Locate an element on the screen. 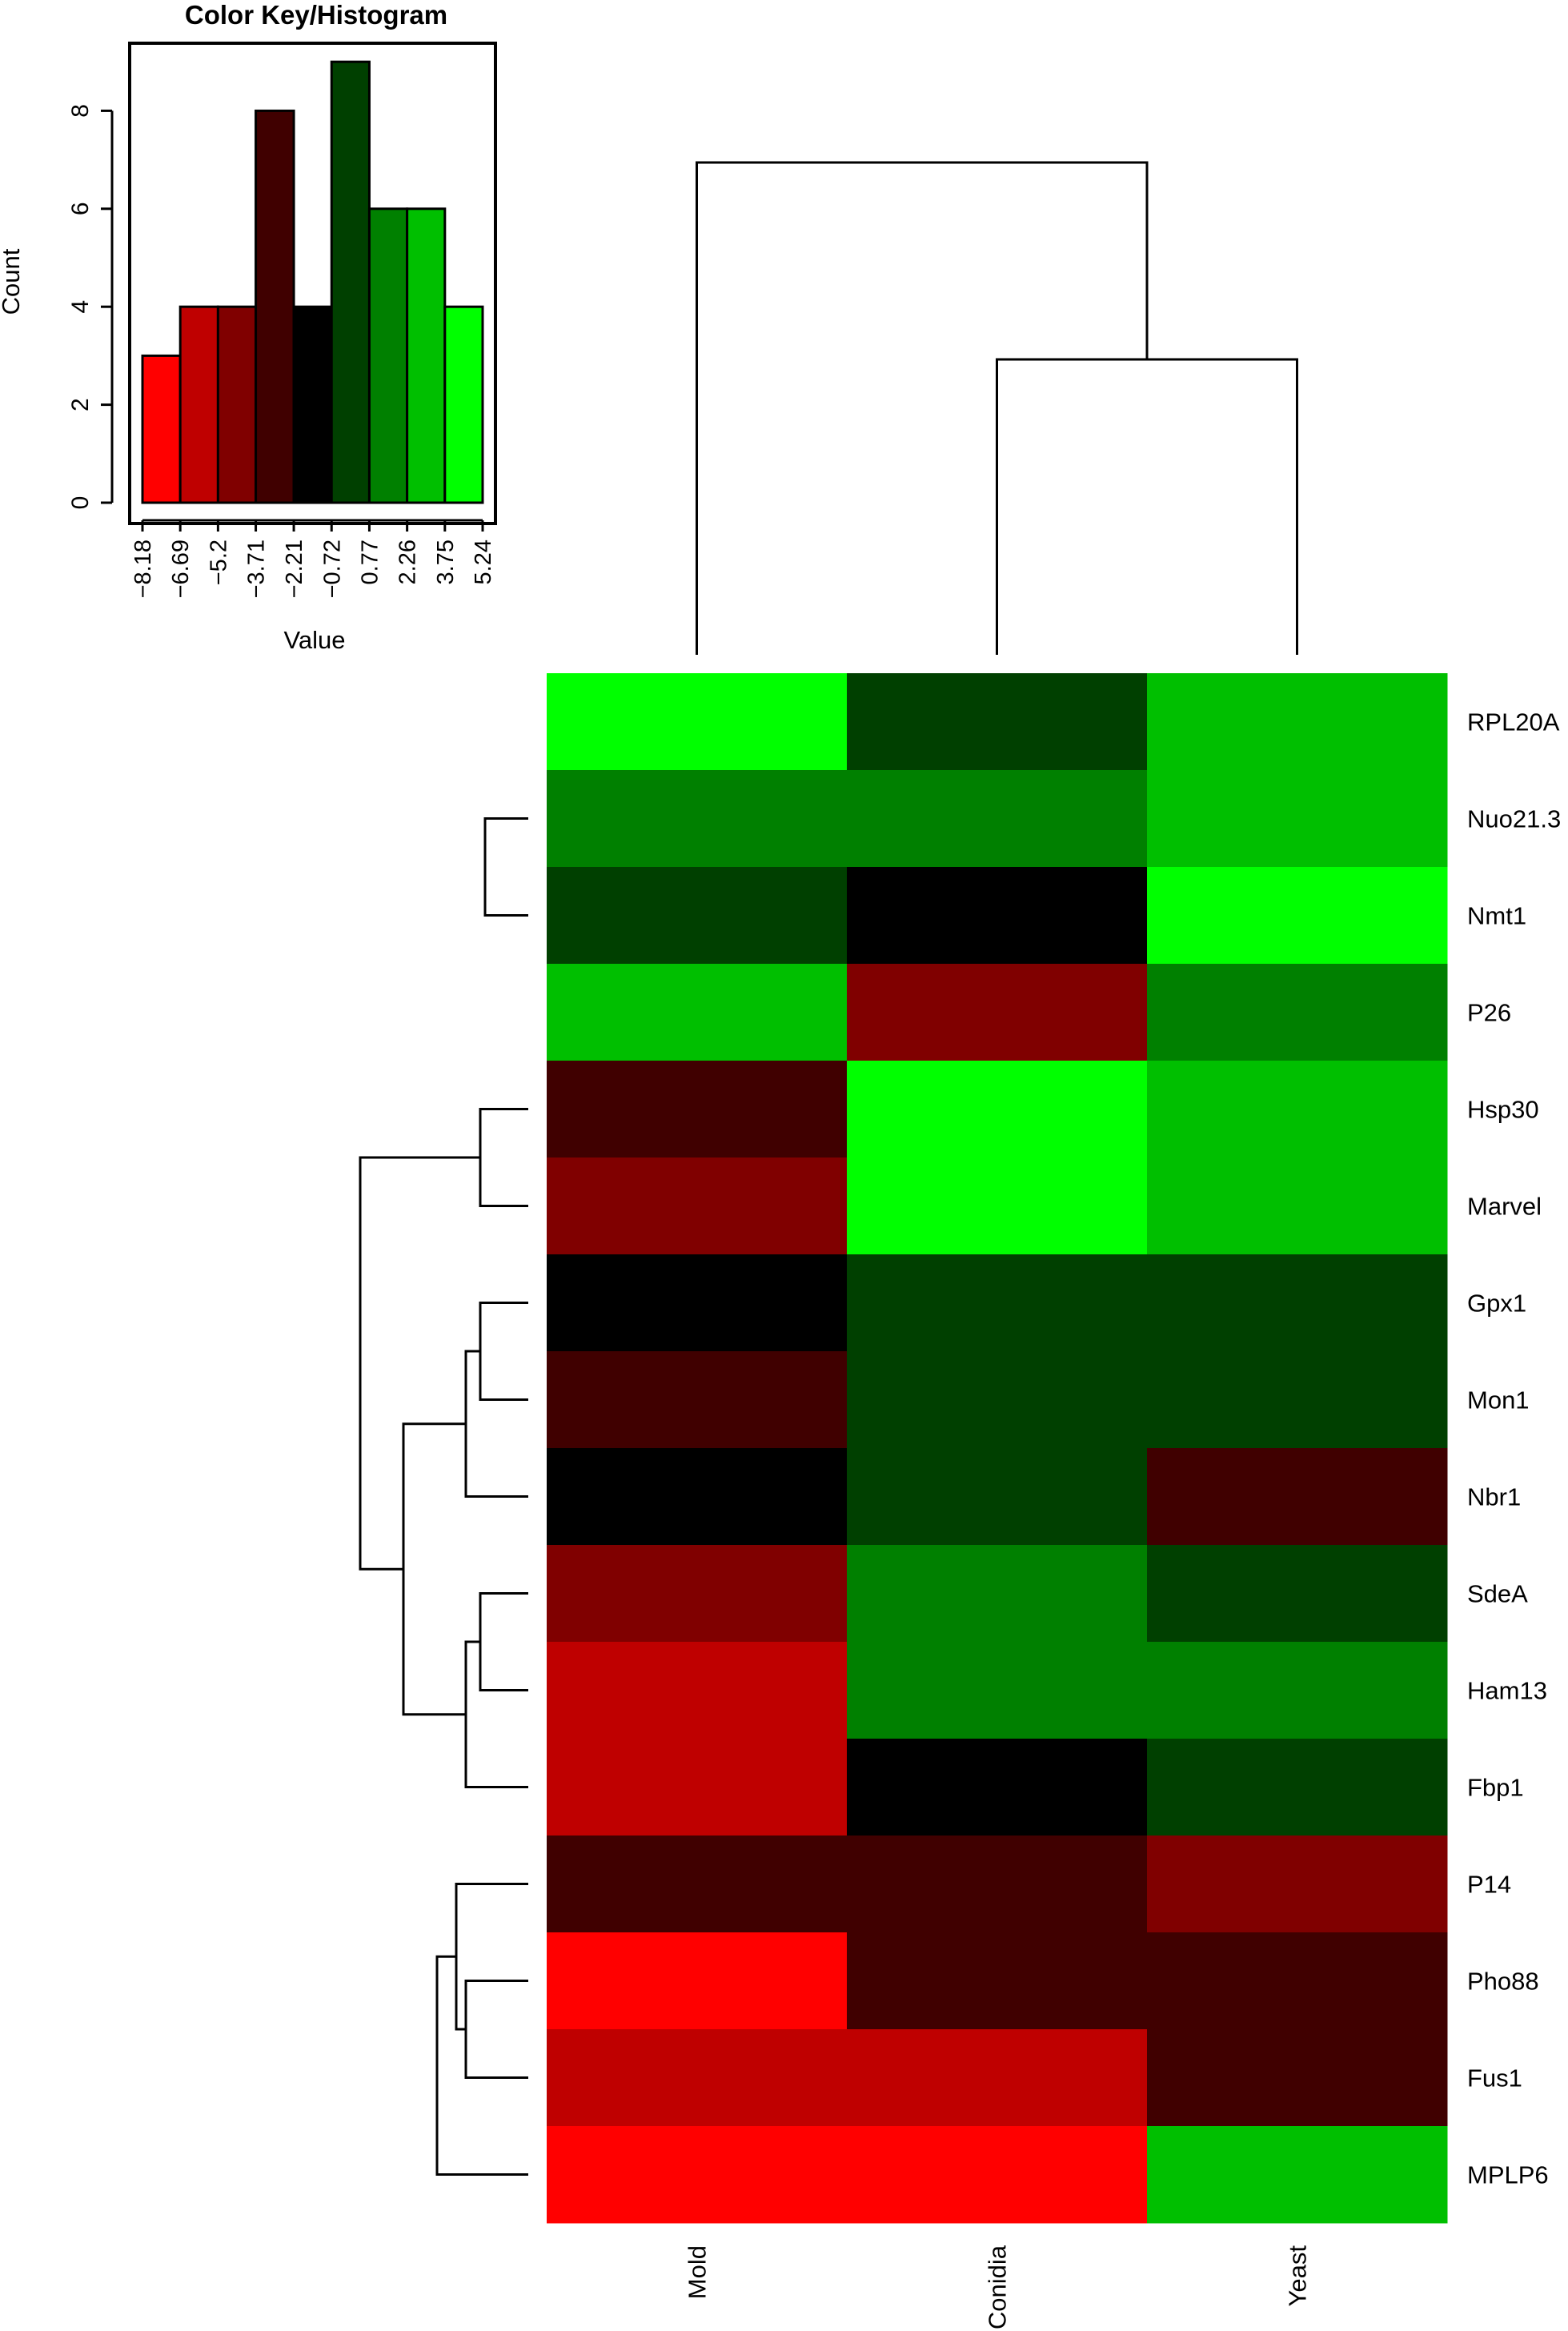 The width and height of the screenshot is (1568, 2331). histogram-x-tick-label: 5.24 is located at coordinates (483, 562).